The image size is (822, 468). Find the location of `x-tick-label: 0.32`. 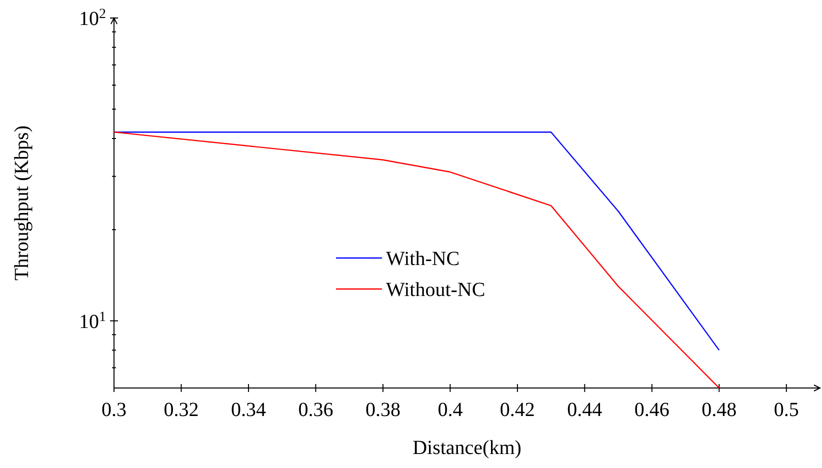

x-tick-label: 0.32 is located at coordinates (181, 410).